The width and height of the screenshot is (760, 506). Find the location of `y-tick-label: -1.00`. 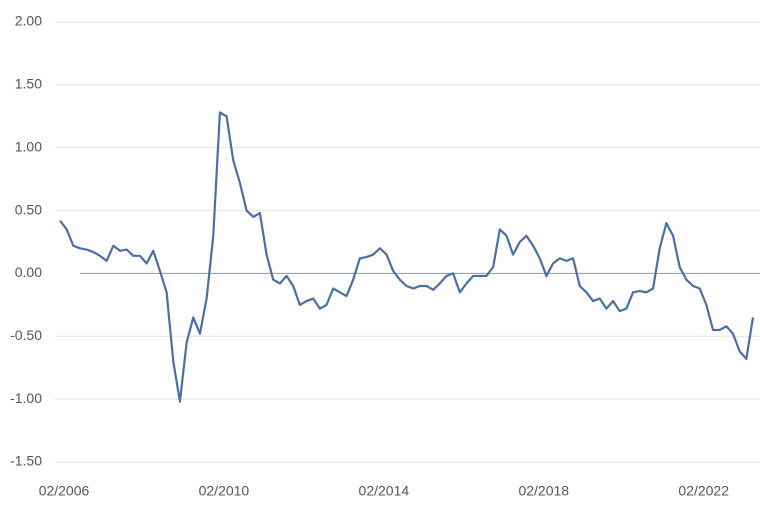

y-tick-label: -1.00 is located at coordinates (26, 398).